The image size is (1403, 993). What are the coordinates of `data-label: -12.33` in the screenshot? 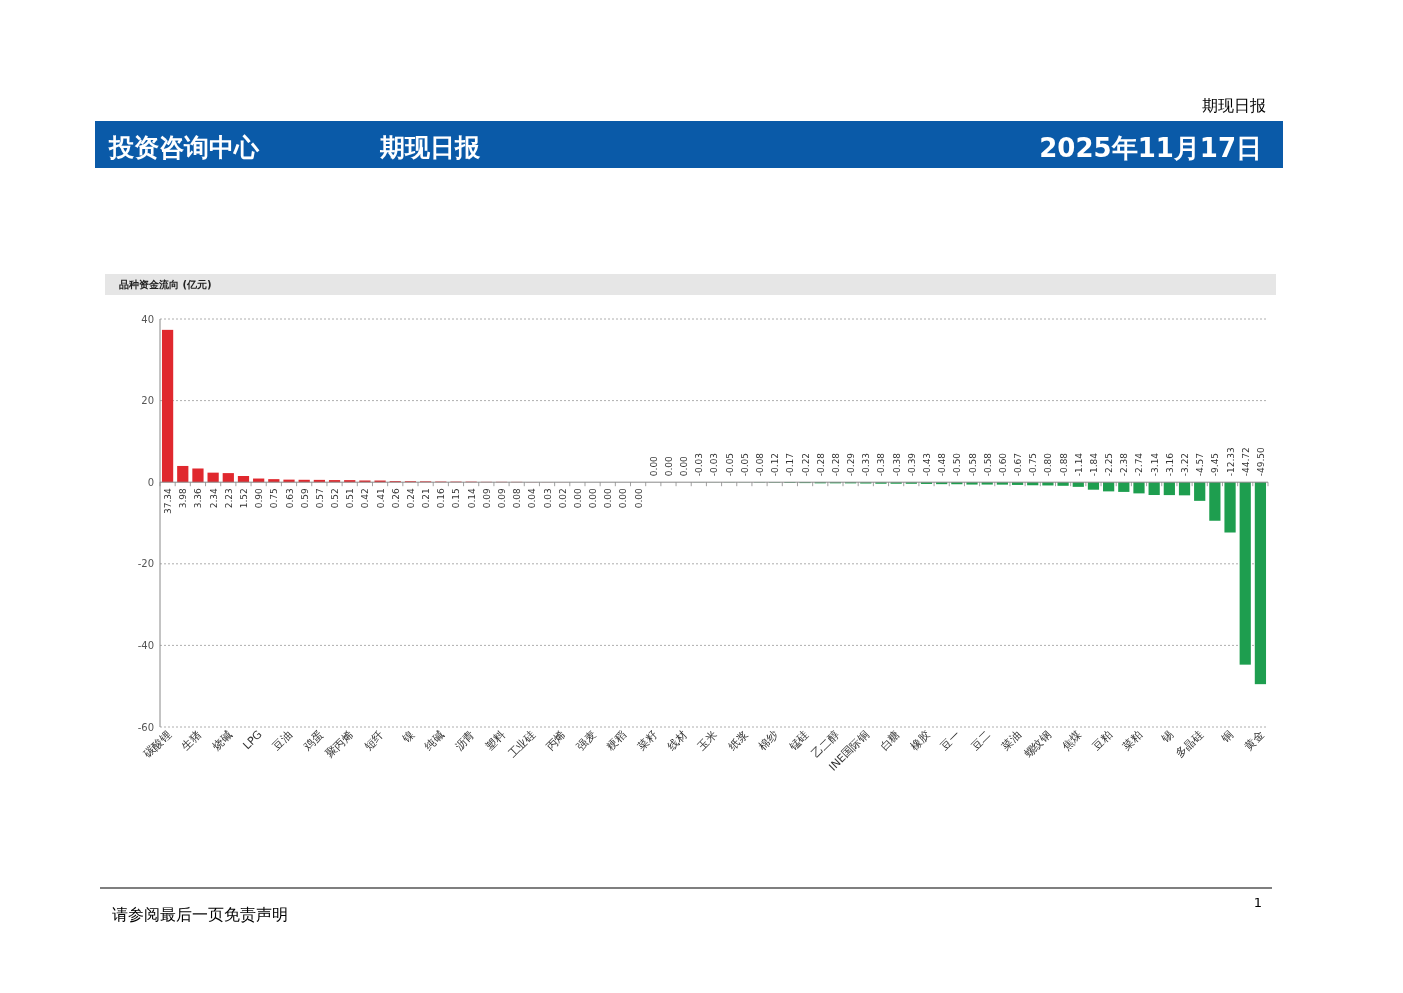 It's located at (1230, 462).